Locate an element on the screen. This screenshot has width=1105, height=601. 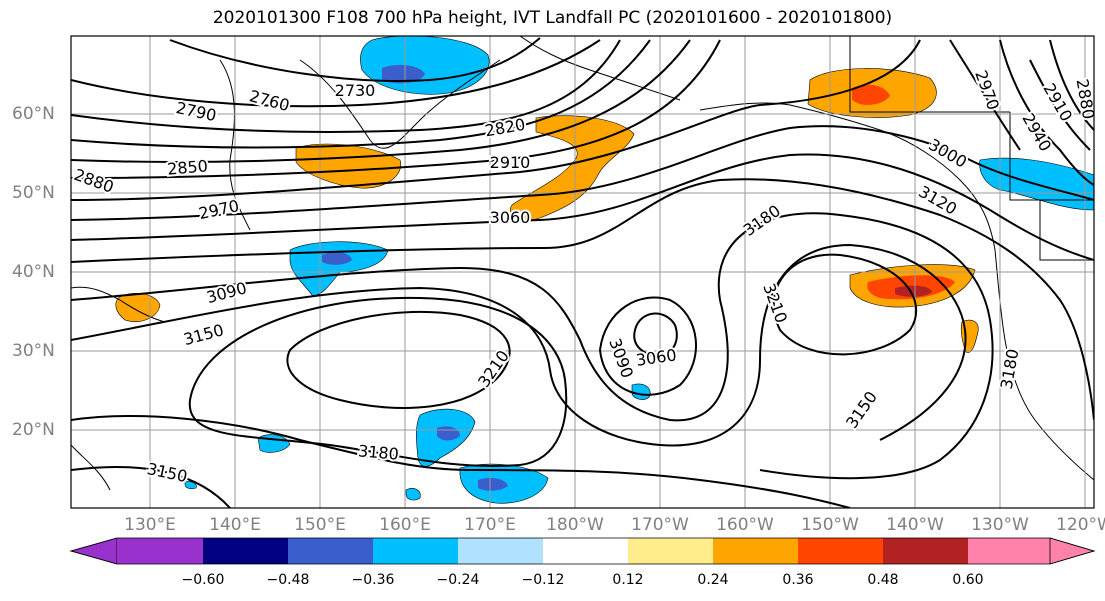
lon-label: 130°W is located at coordinates (1000, 525).